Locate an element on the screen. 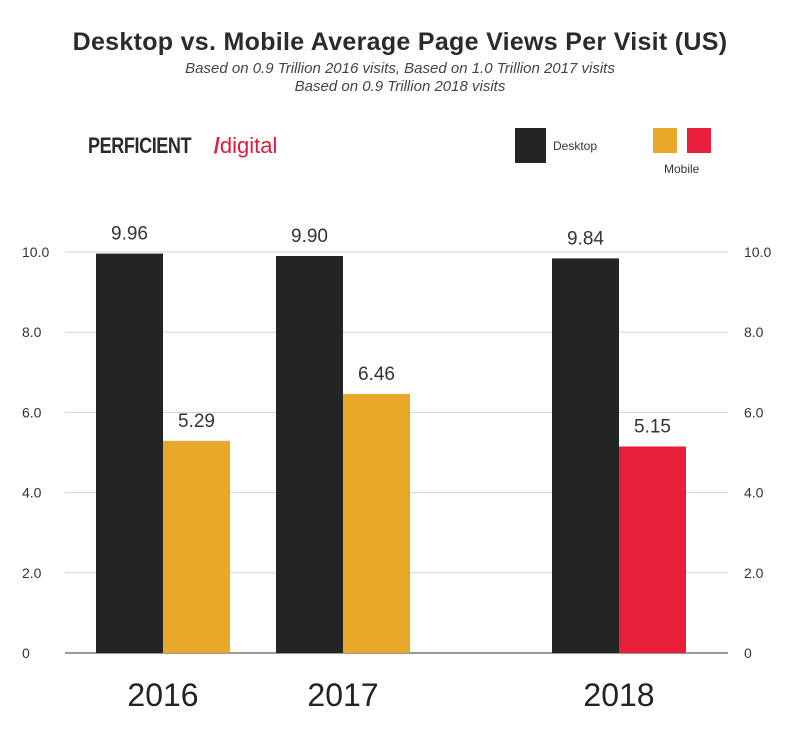 The height and width of the screenshot is (730, 800). bar-mobile-2018 is located at coordinates (652, 549).